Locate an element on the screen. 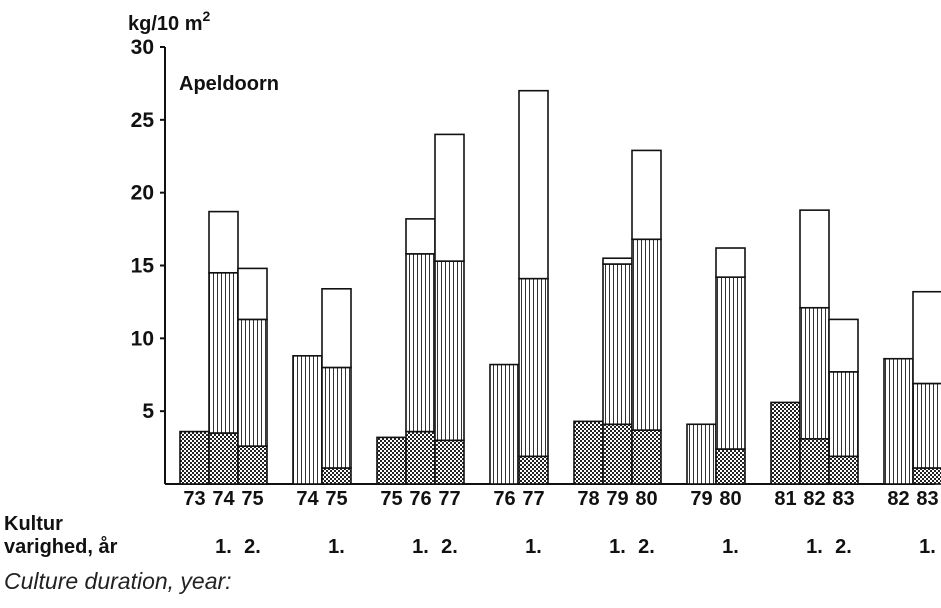  duration-labels: 1. 2. 1. 1. 2. 1. 1. 2. 1. 1. 2. 1. is located at coordinates (575, 547).